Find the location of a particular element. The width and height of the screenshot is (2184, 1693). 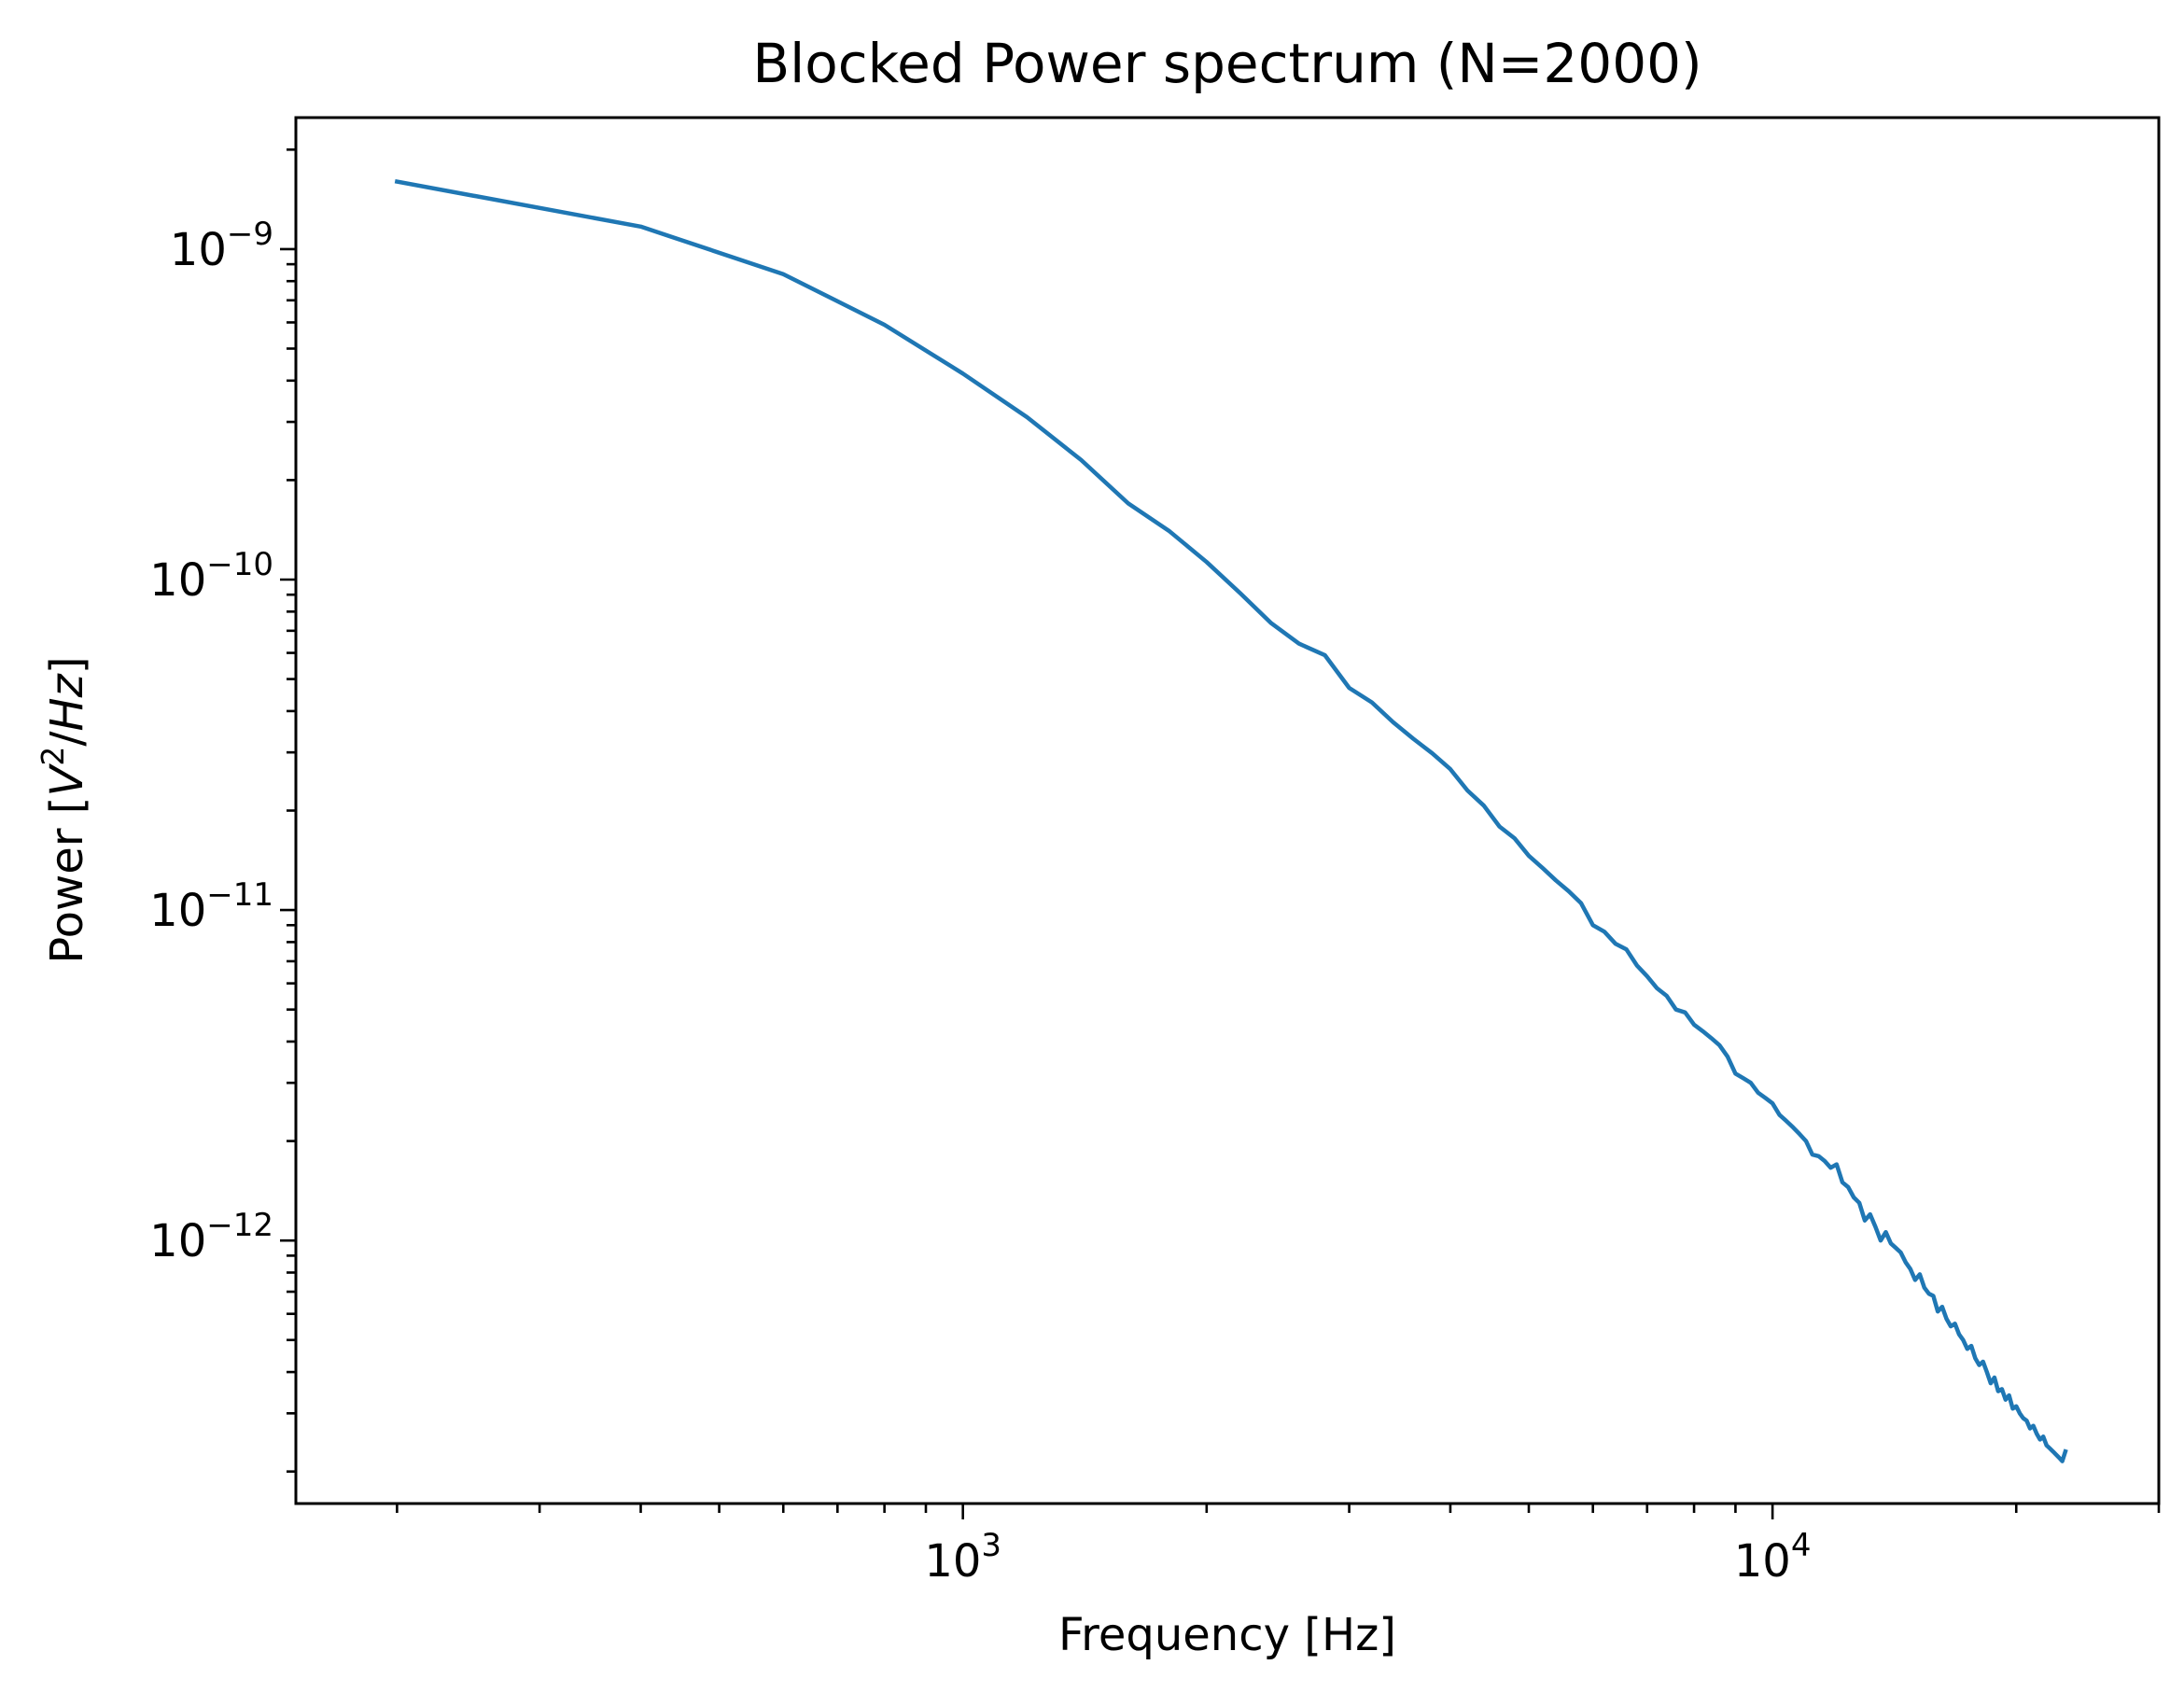

chart-title: Blocked Power spectrum (N=2000) is located at coordinates (1226, 63).